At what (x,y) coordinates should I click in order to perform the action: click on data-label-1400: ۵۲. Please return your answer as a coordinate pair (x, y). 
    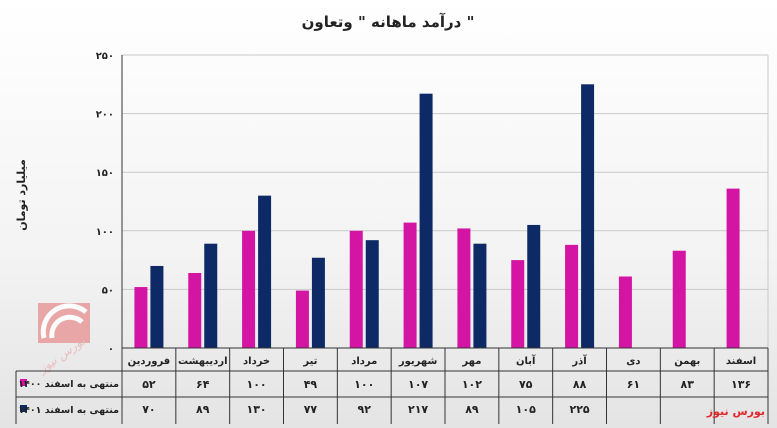
    Looking at the image, I should click on (149, 384).